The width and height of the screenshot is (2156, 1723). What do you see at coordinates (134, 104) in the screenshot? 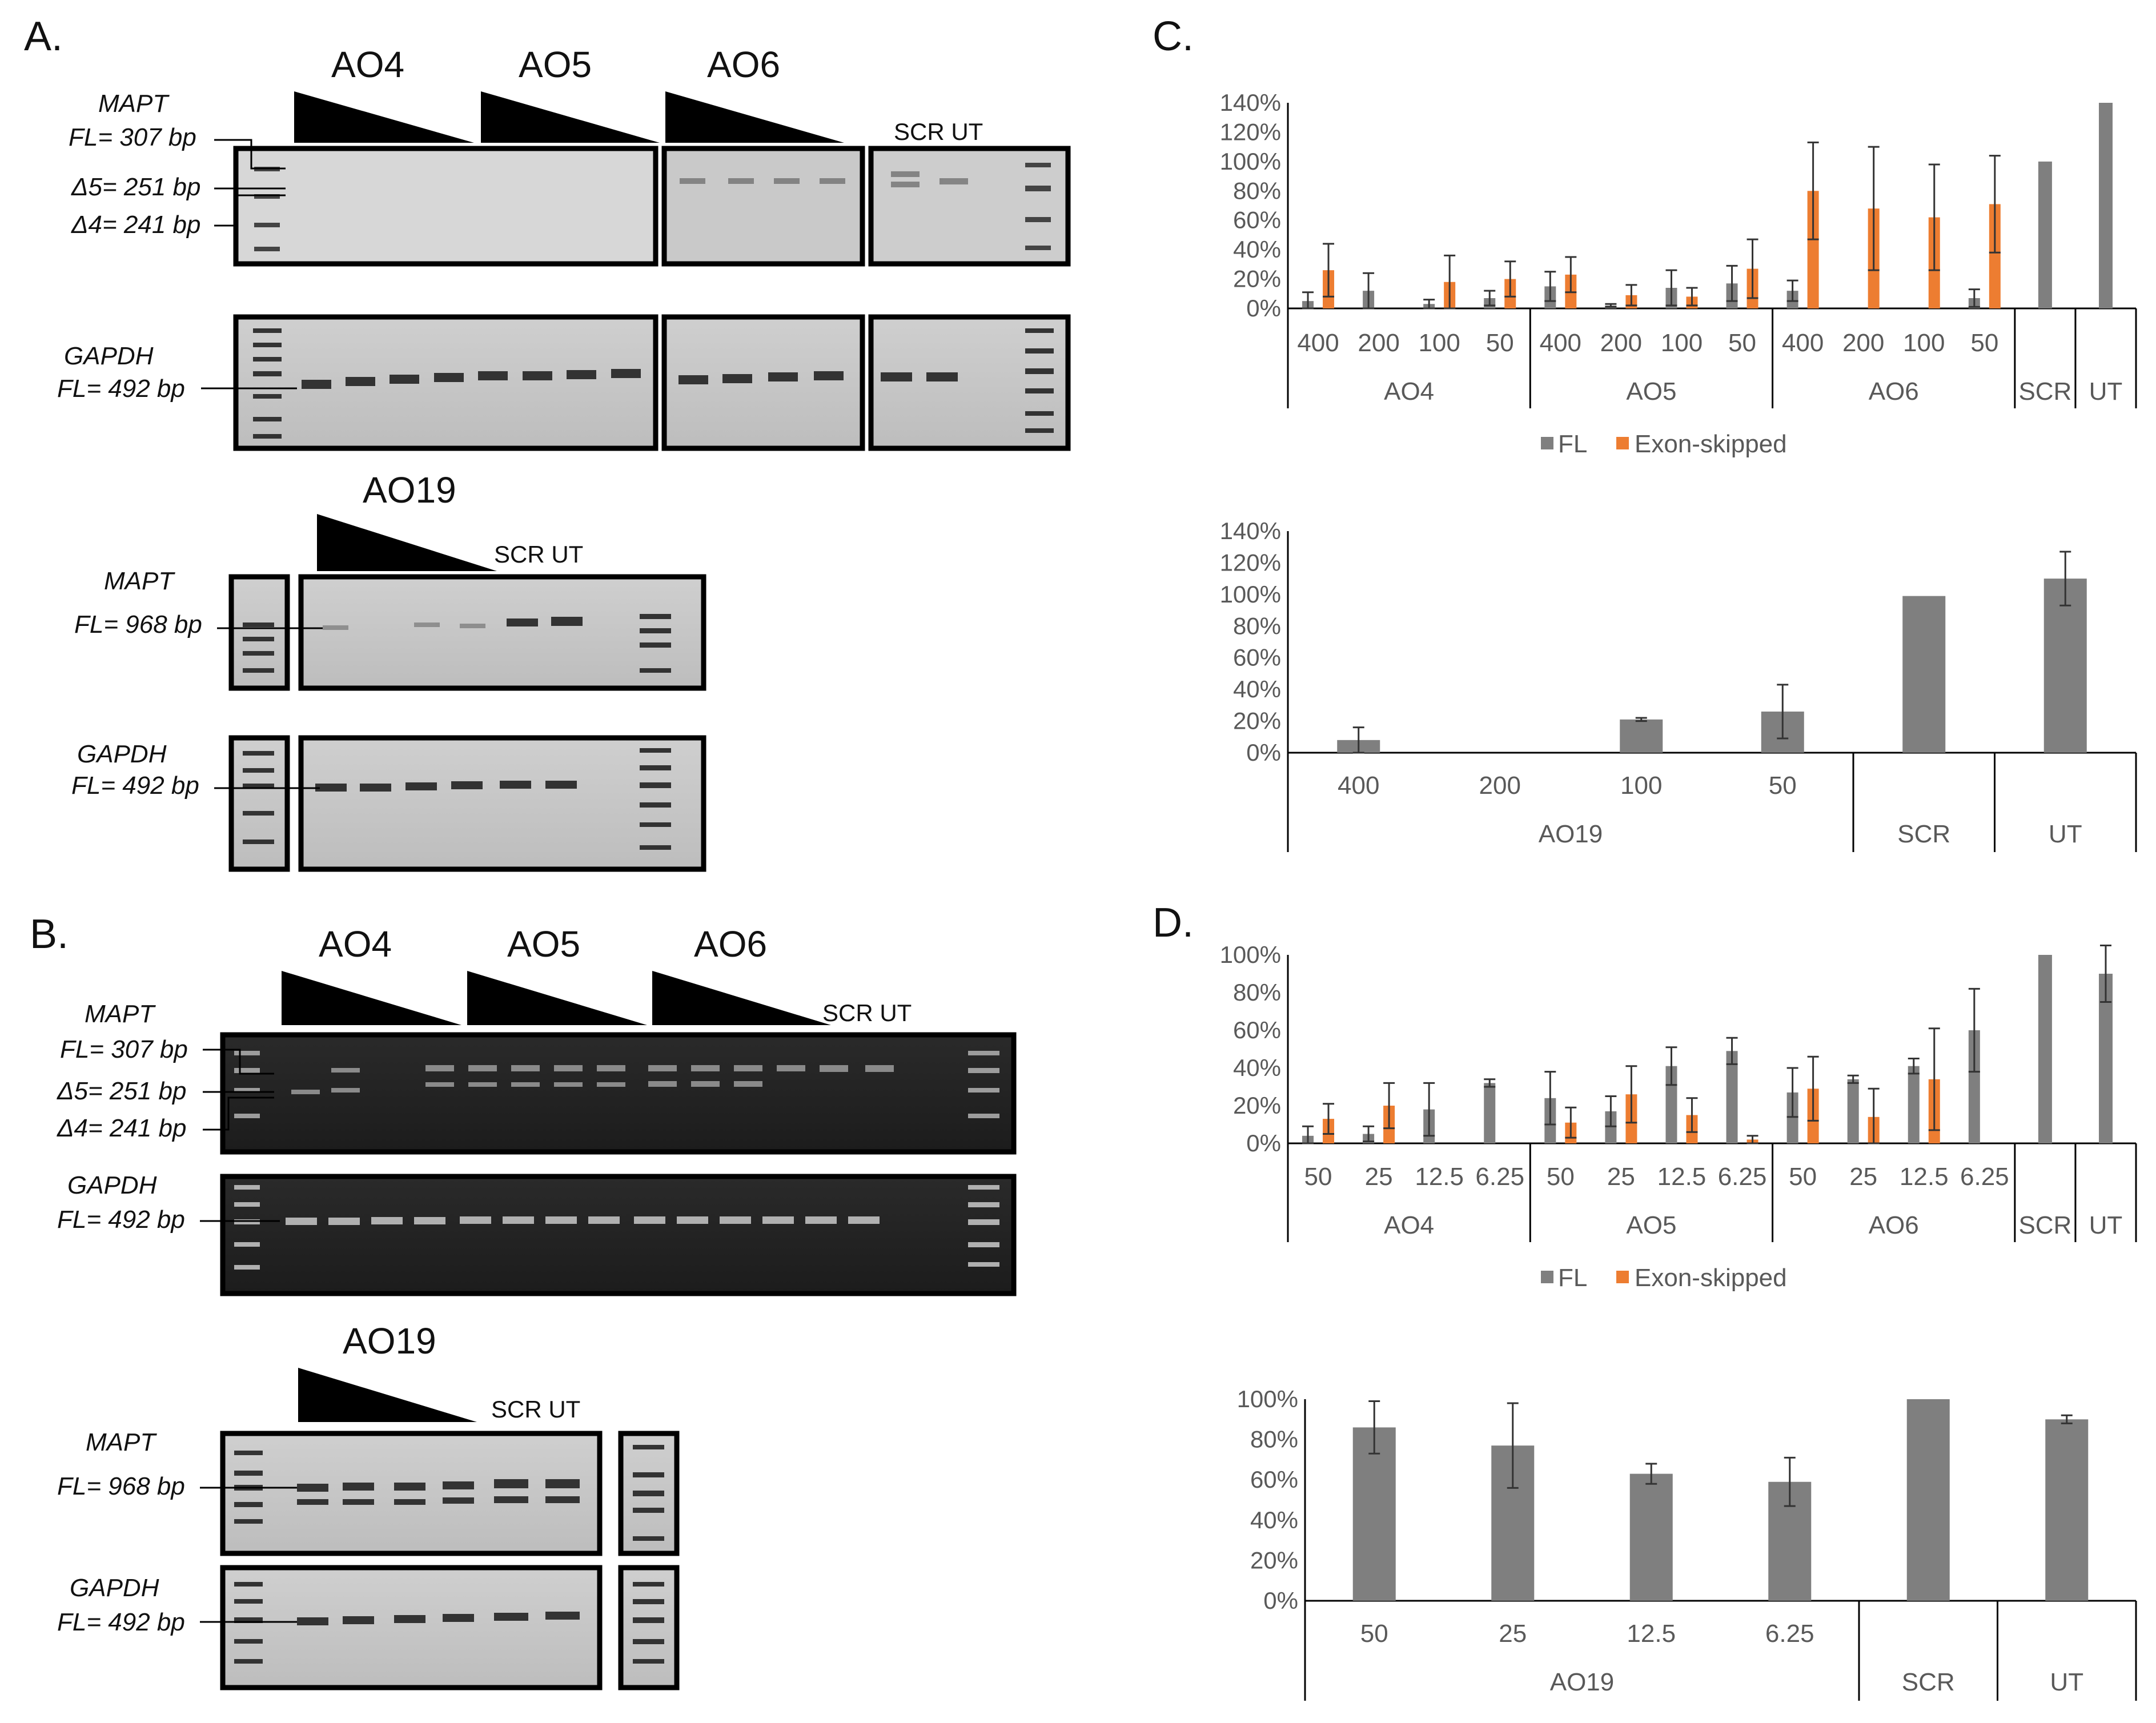
I see `label-mapt: MAPT` at bounding box center [134, 104].